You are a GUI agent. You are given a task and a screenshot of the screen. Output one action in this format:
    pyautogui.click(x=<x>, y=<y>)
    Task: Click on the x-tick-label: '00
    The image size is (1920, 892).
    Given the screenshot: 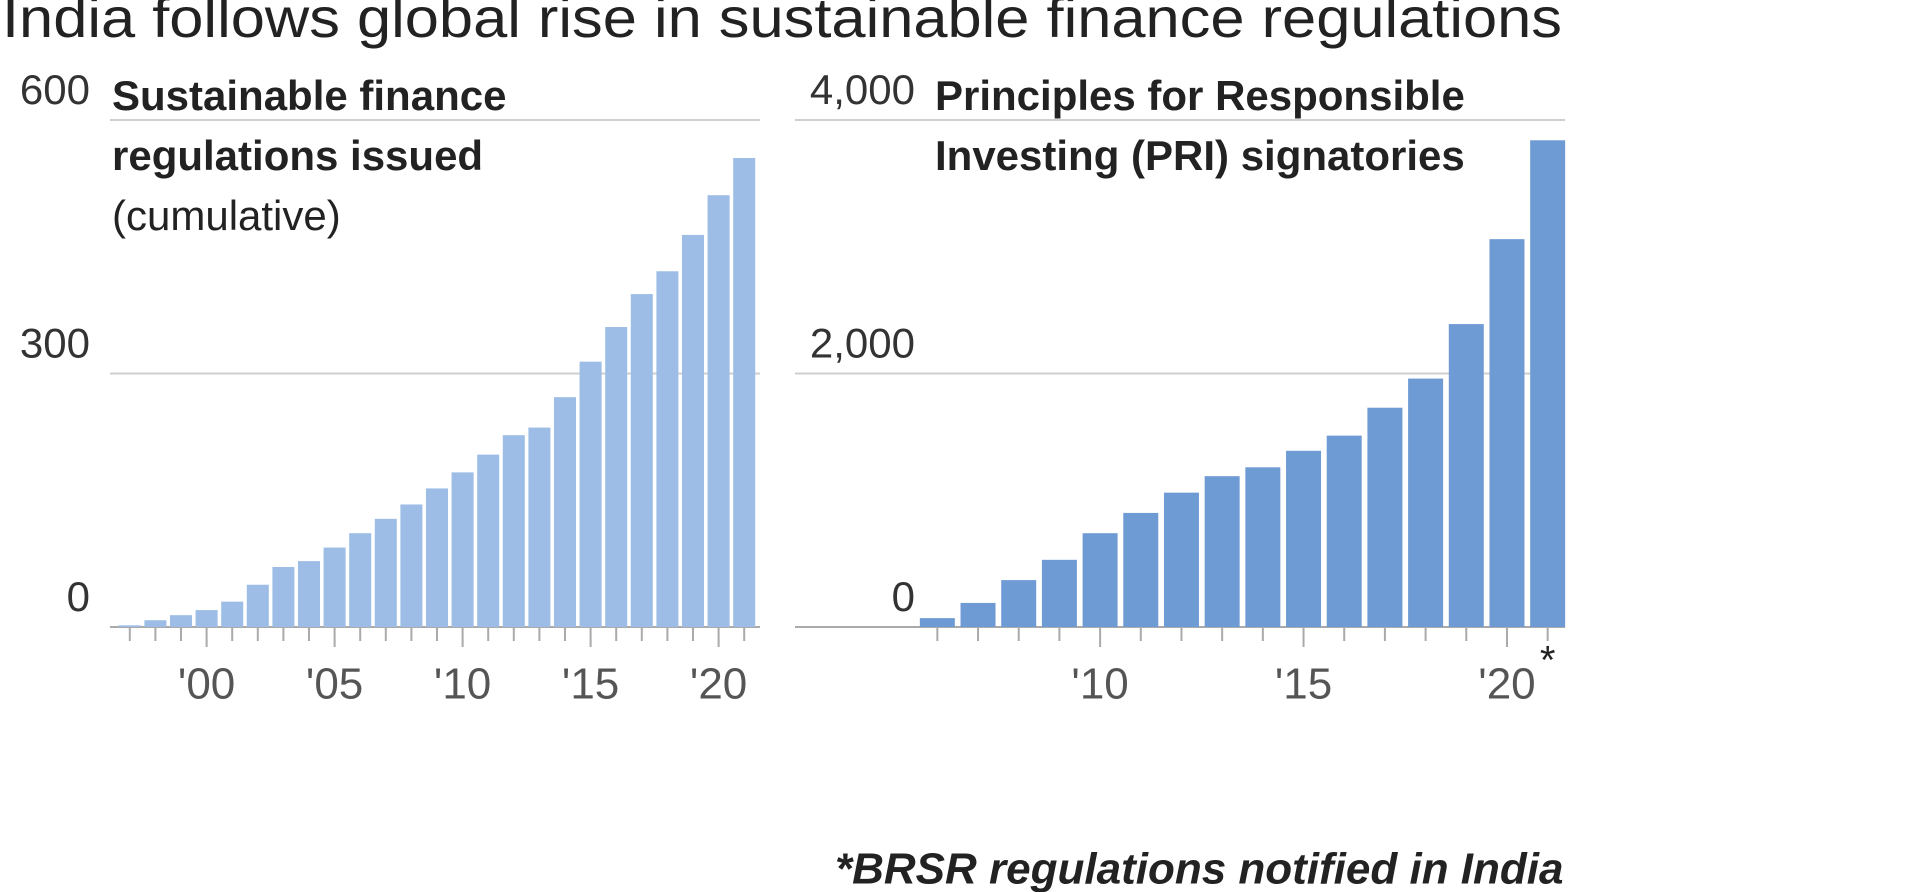 What is the action you would take?
    pyautogui.click(x=206, y=684)
    